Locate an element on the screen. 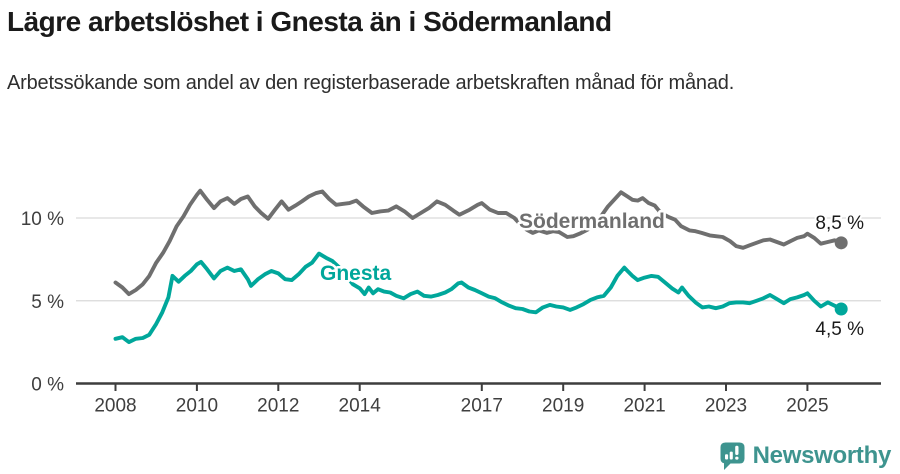 This screenshot has width=900, height=474. newsworthy-logo-icon is located at coordinates (732, 456).